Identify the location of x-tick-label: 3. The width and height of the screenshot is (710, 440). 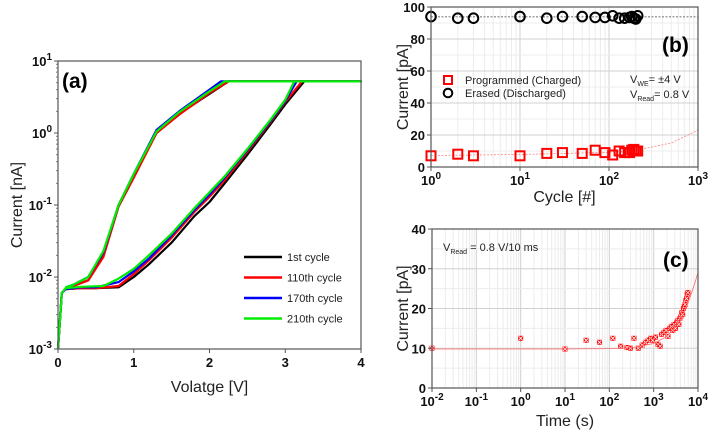
(285, 362).